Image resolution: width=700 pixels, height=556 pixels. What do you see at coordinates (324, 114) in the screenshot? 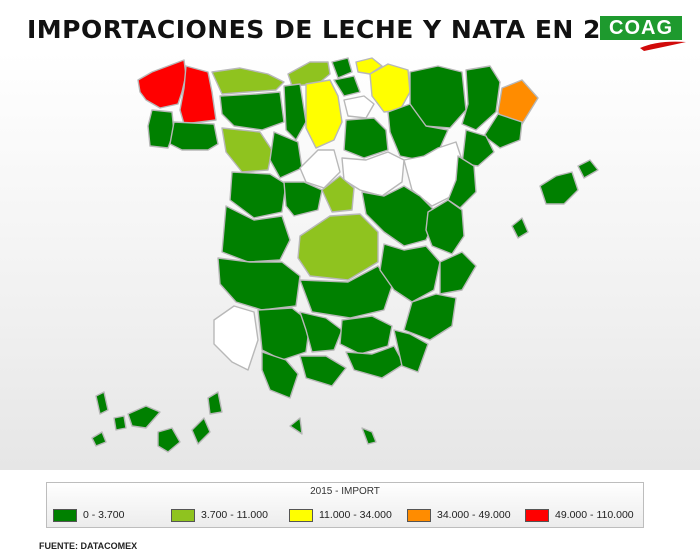
I see `province-burgos` at bounding box center [324, 114].